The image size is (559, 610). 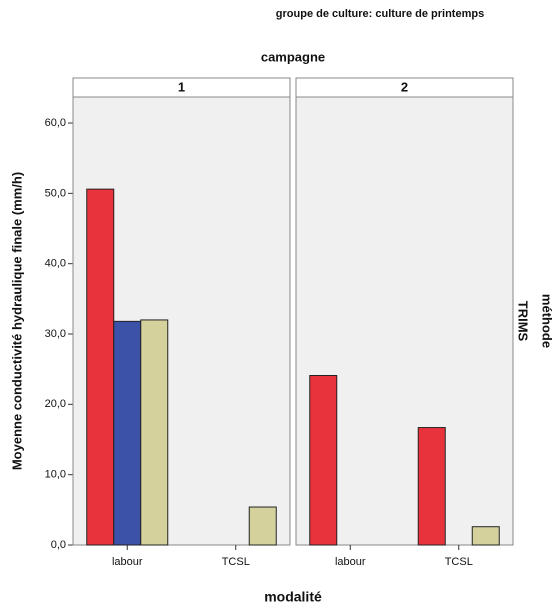 What do you see at coordinates (58, 545) in the screenshot?
I see `y-tick-label: 0,0` at bounding box center [58, 545].